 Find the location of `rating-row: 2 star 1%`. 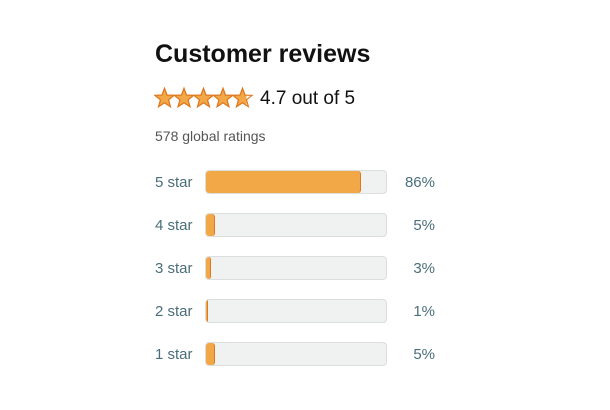

rating-row: 2 star 1% is located at coordinates (295, 312).